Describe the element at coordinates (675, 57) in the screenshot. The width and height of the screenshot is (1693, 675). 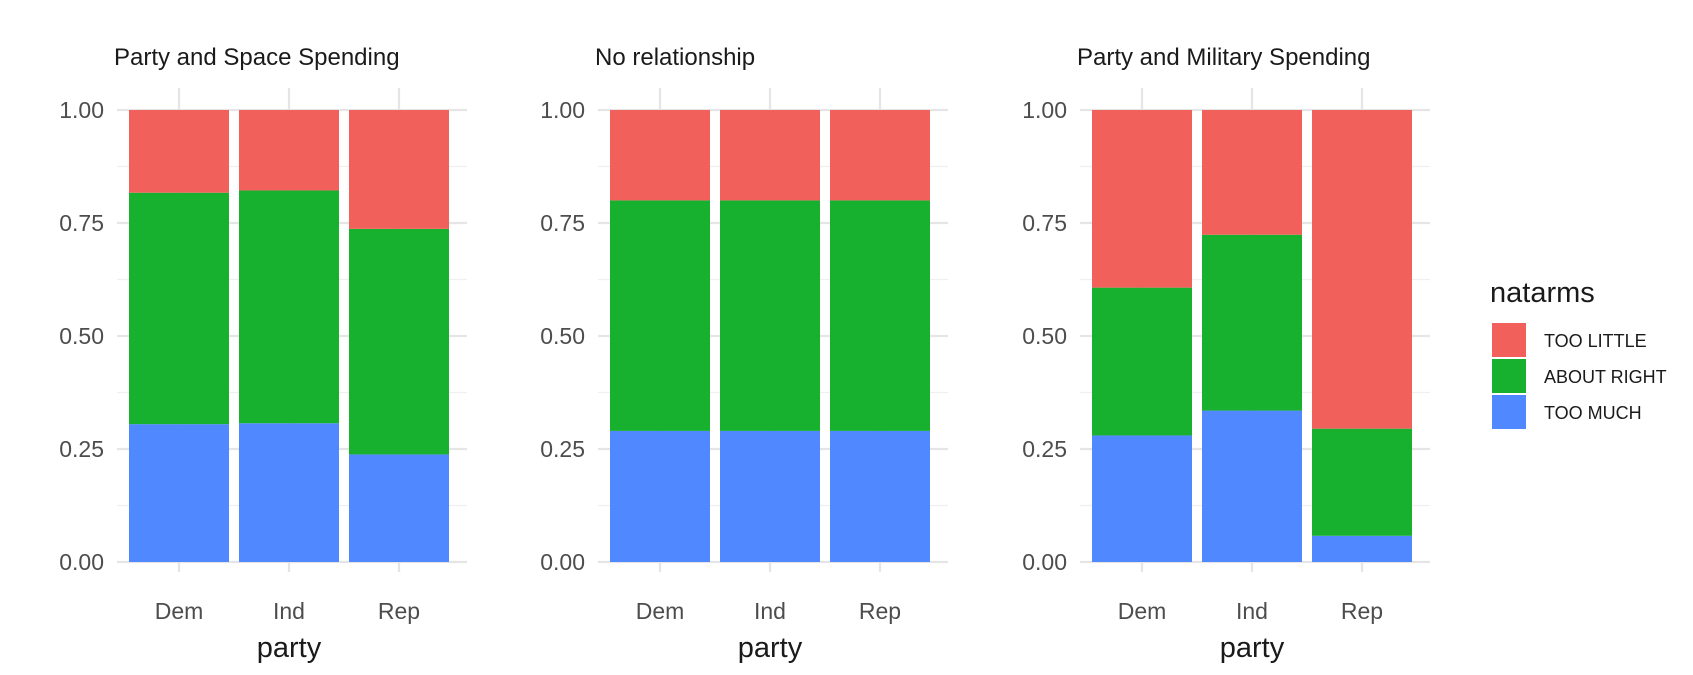
I see `panel-title: No relationship` at that location.